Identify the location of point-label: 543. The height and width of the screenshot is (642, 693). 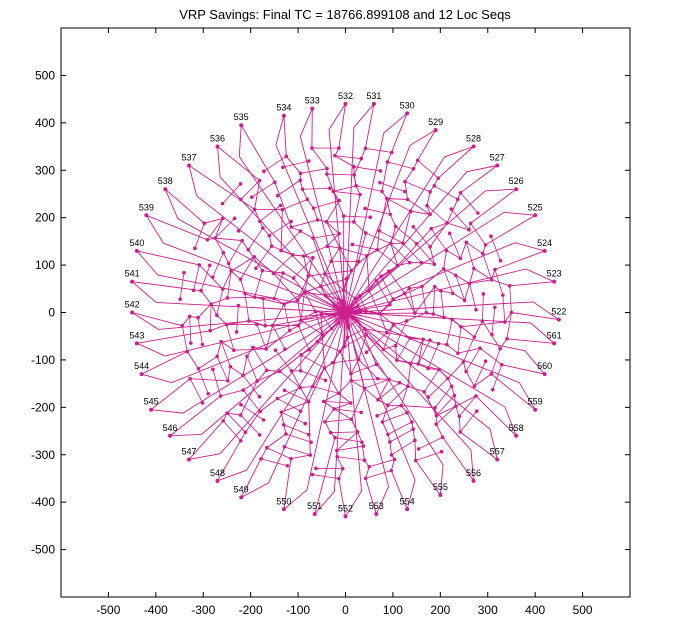
(136, 335).